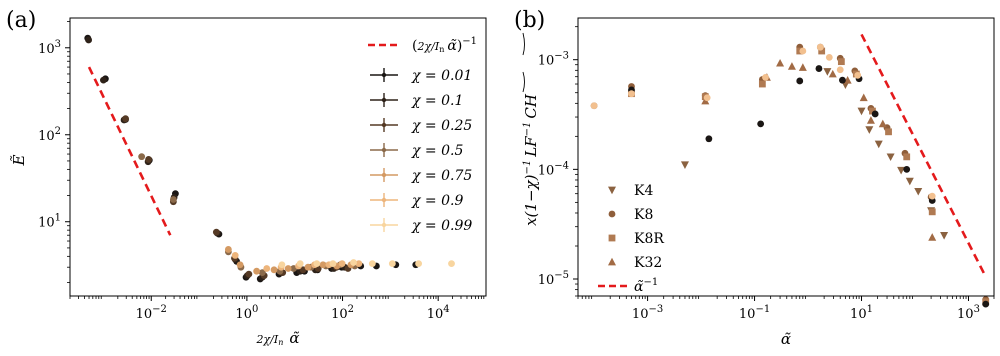 The height and width of the screenshot is (356, 1000). I want to click on legend-reference-label: α̃−1, so click(646, 286).